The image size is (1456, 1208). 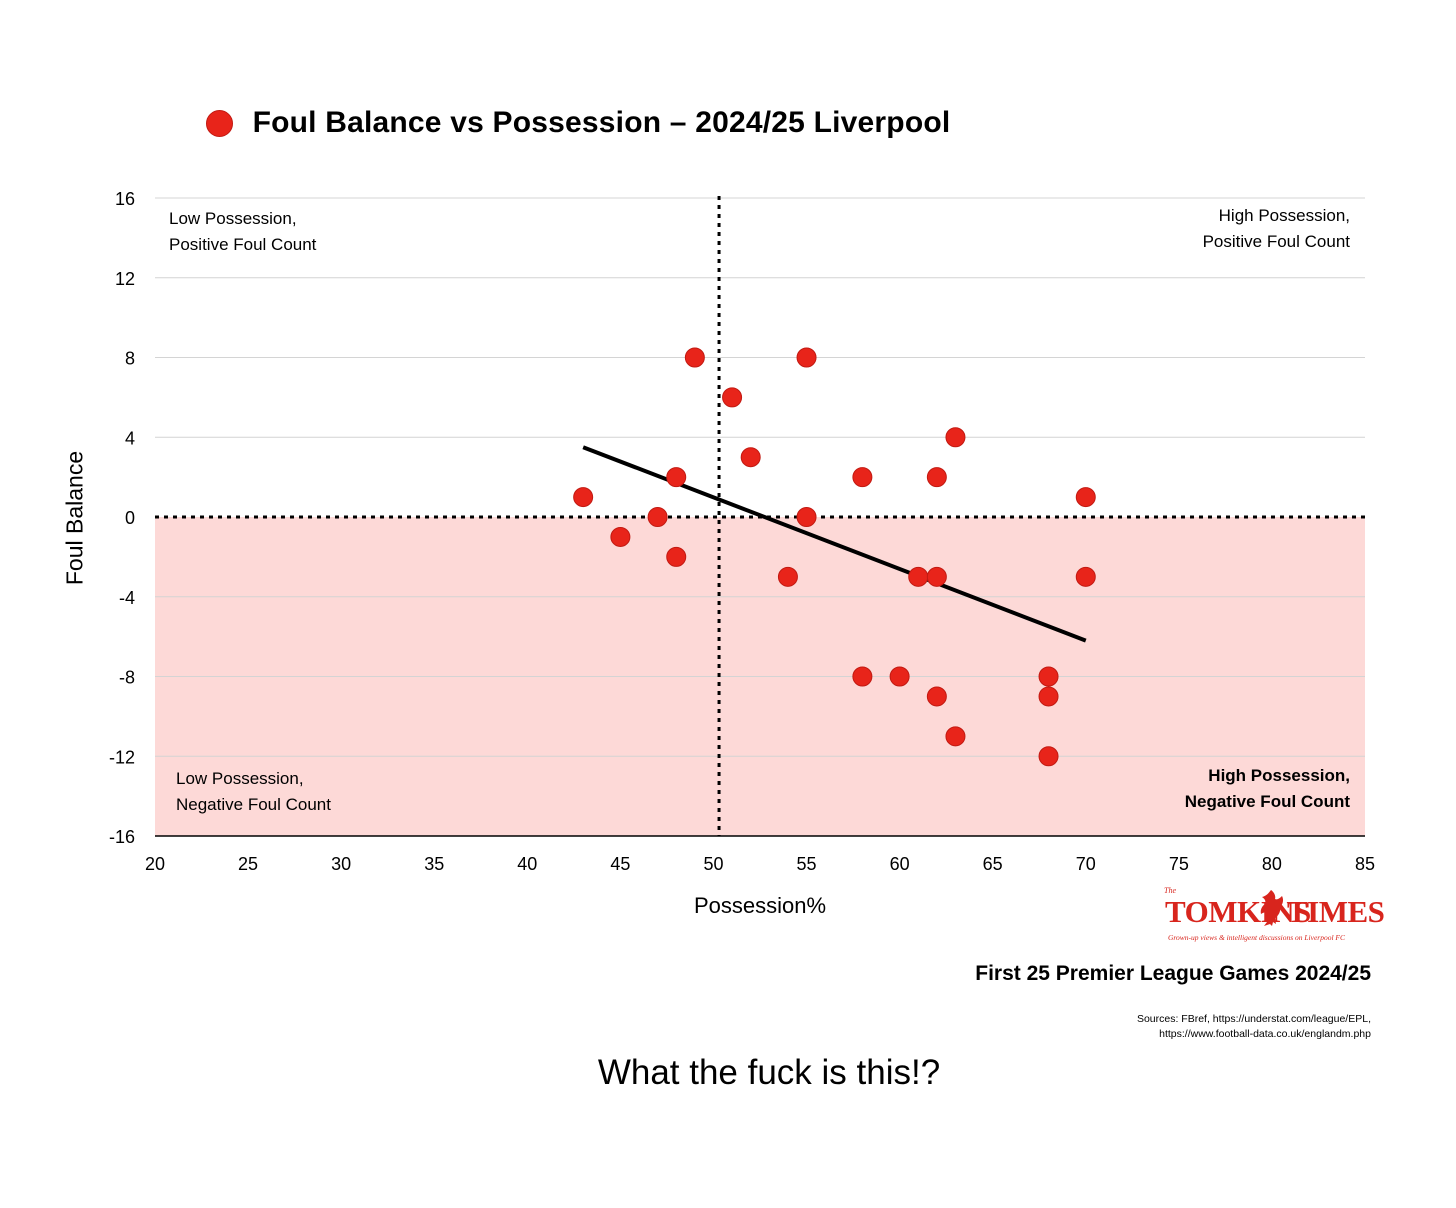 What do you see at coordinates (900, 864) in the screenshot?
I see `x-tick-label: 60` at bounding box center [900, 864].